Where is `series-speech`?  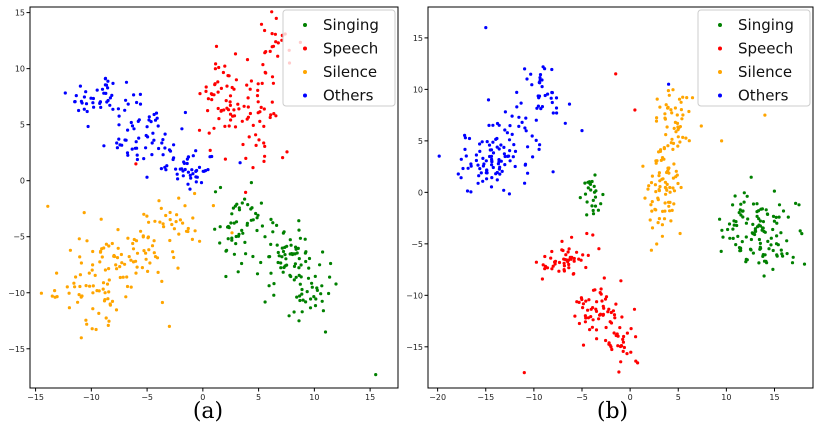
series-speech is located at coordinates (581, 223).